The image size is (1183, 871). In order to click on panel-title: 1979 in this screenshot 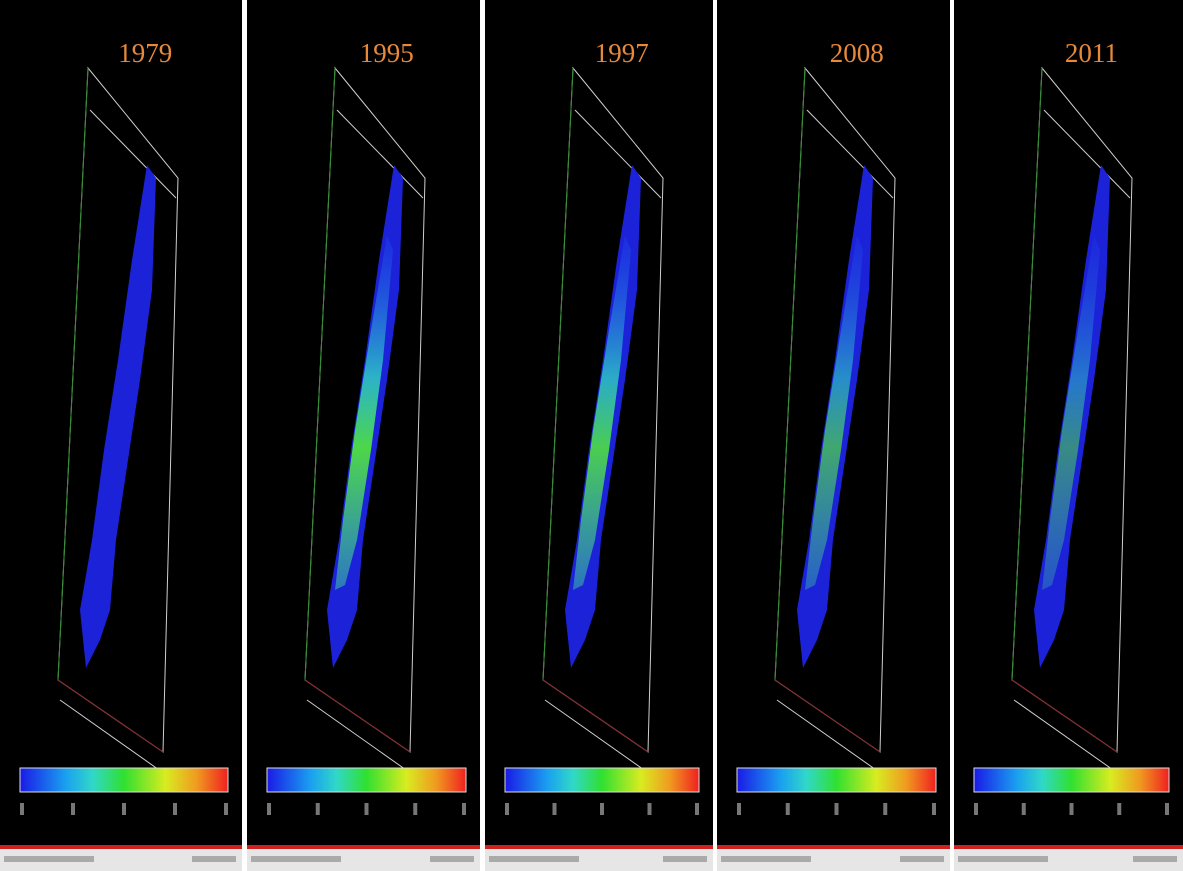, I will do `click(145, 53)`.